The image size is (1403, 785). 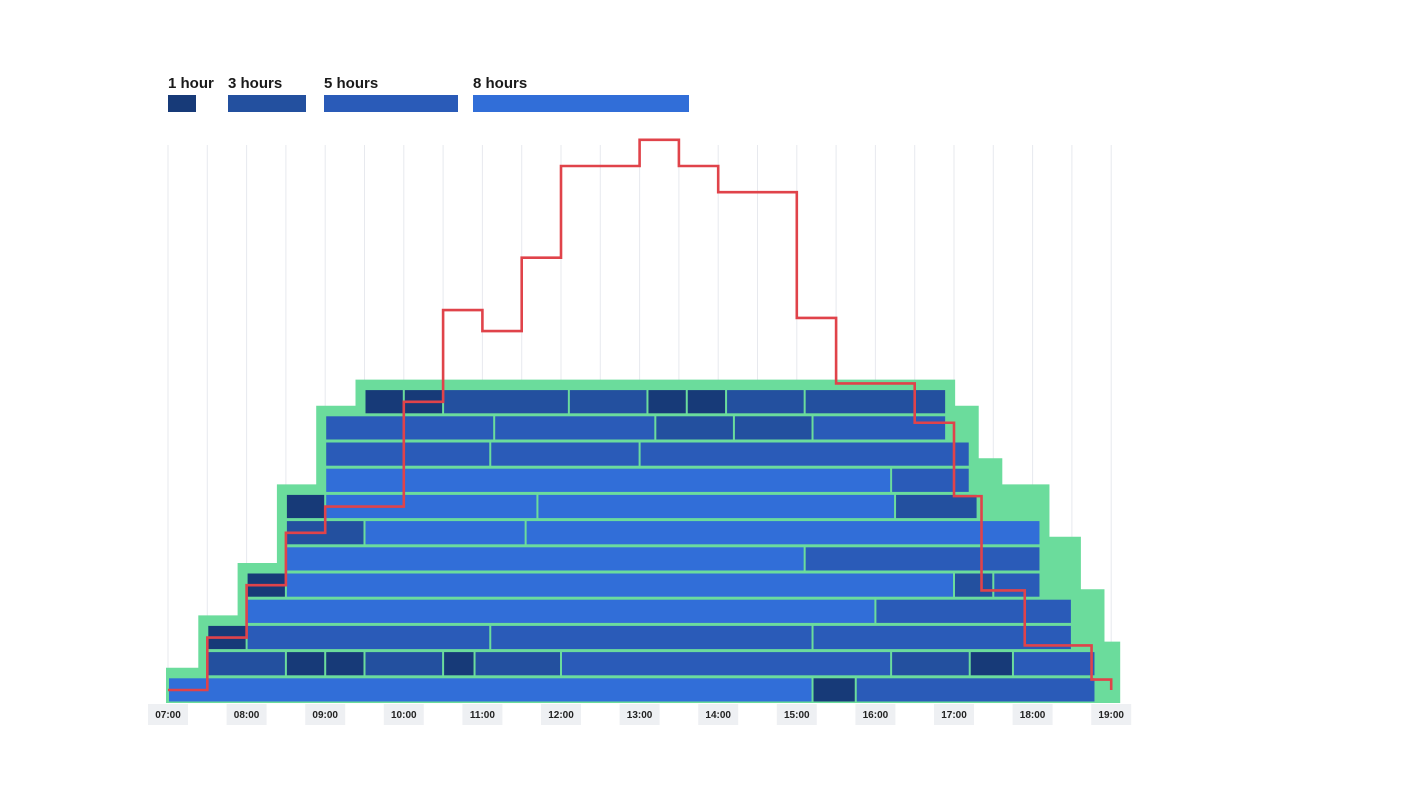 I want to click on tick-label: 12:00, so click(x=561, y=715).